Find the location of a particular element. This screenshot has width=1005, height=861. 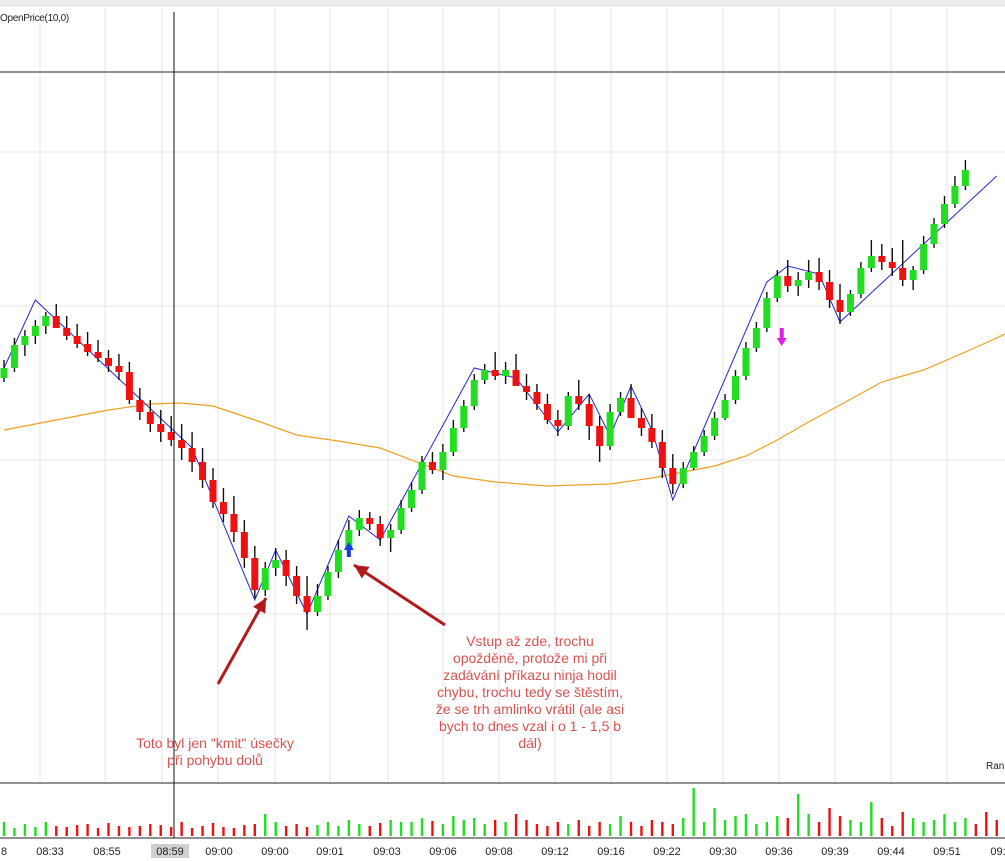

crosshair-label-bg is located at coordinates (170, 851).